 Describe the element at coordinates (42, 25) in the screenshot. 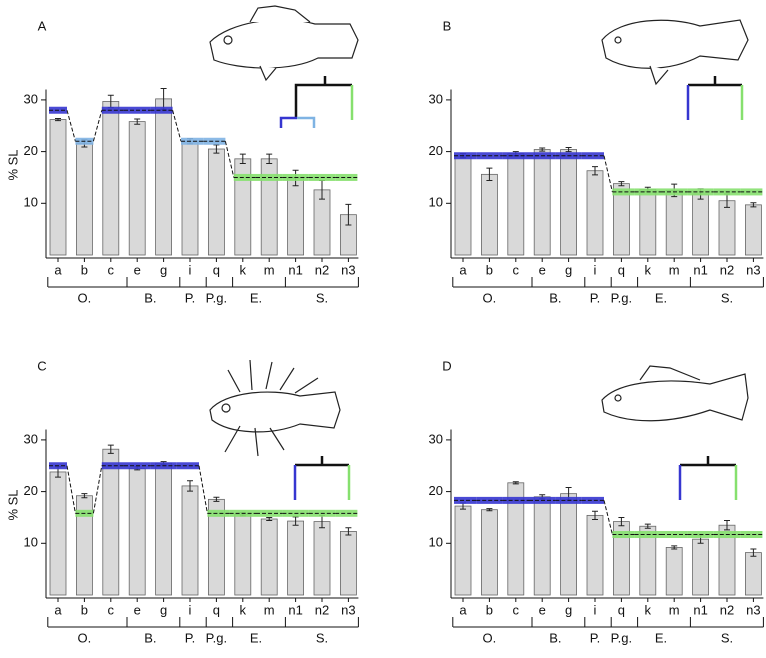

I see `panel-label: A` at that location.